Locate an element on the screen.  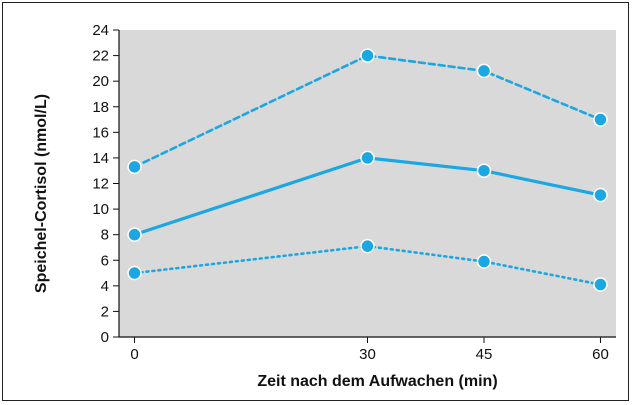
y-tick-label: 20 is located at coordinates (100, 81).